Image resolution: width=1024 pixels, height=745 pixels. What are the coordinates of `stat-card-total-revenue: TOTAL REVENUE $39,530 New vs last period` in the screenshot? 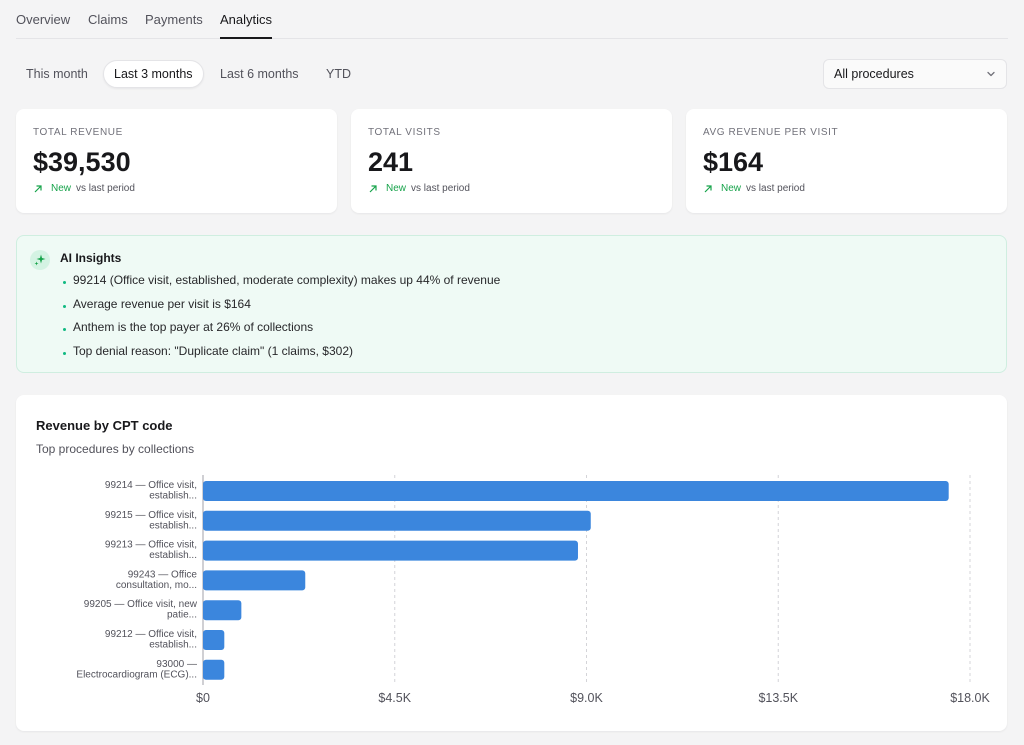 It's located at (176, 161).